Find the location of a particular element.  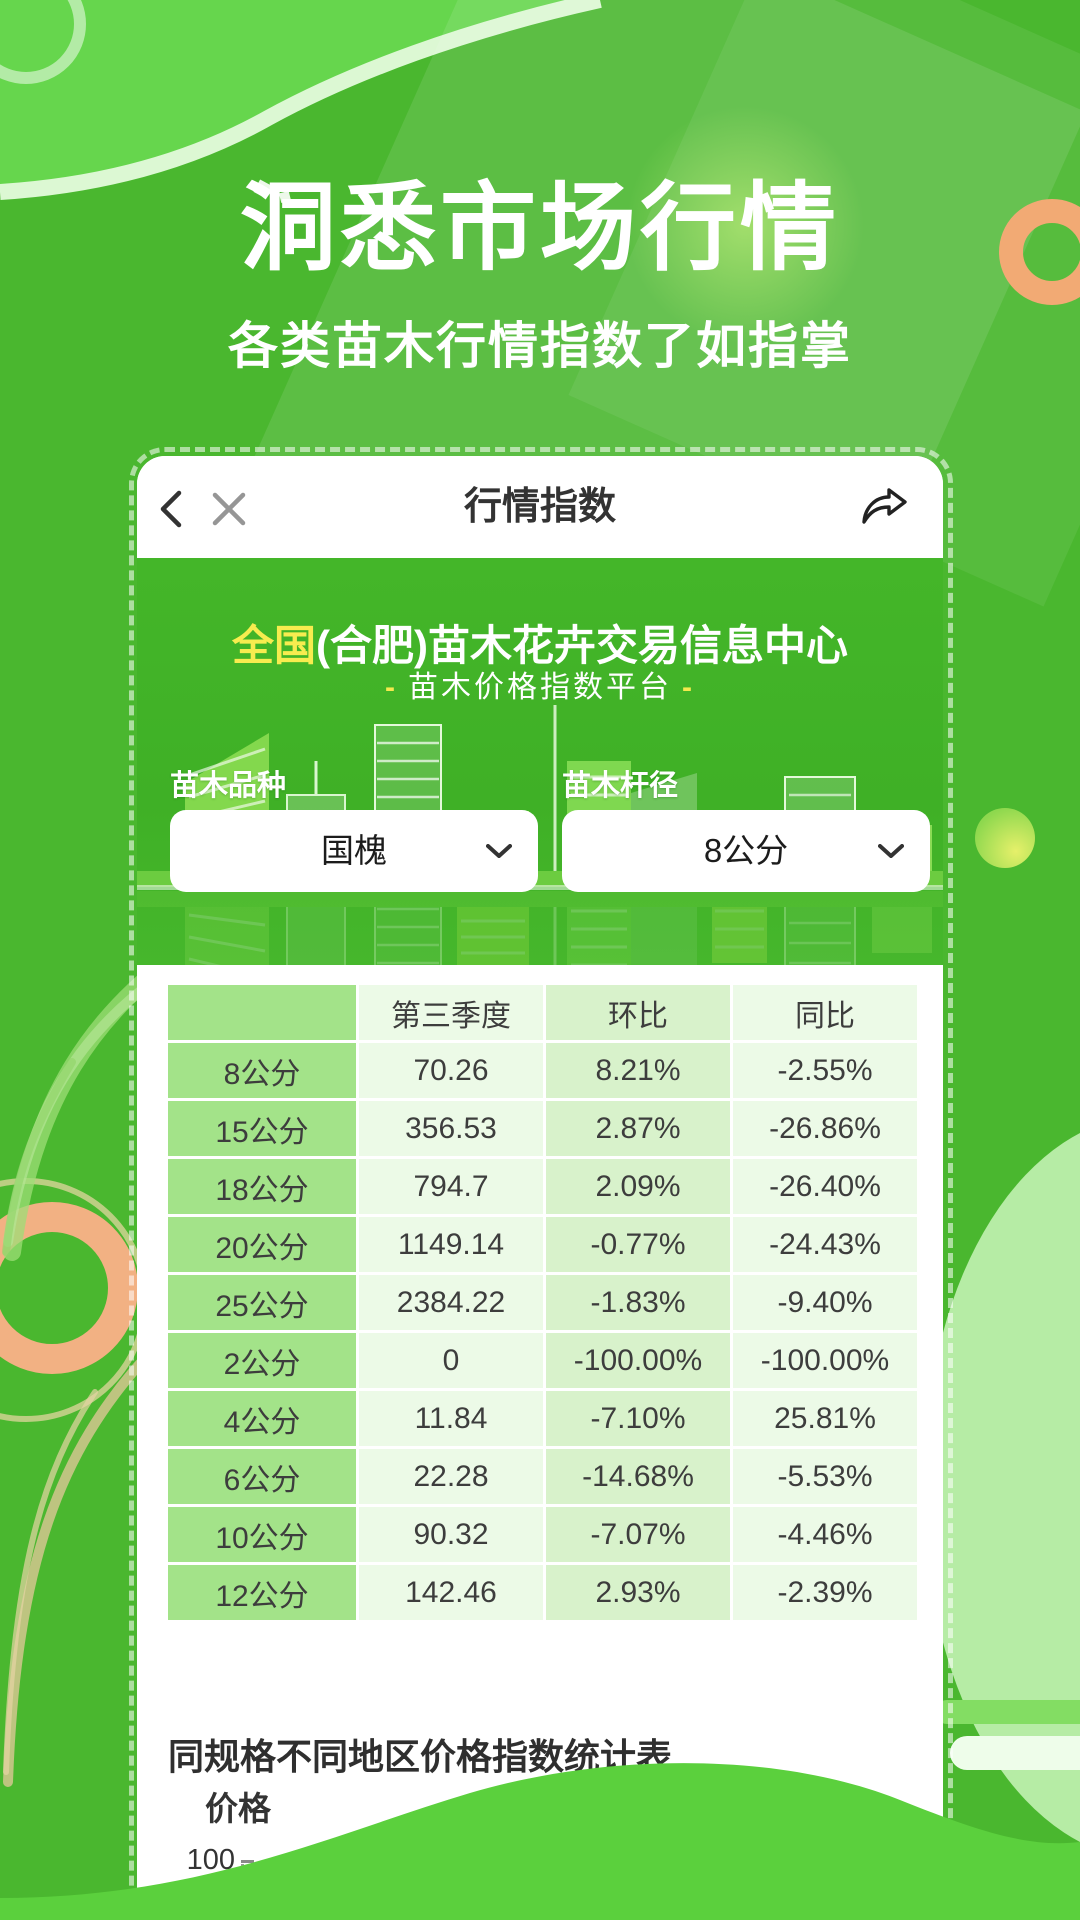

value-cell: -14.68% is located at coordinates (638, 1476).